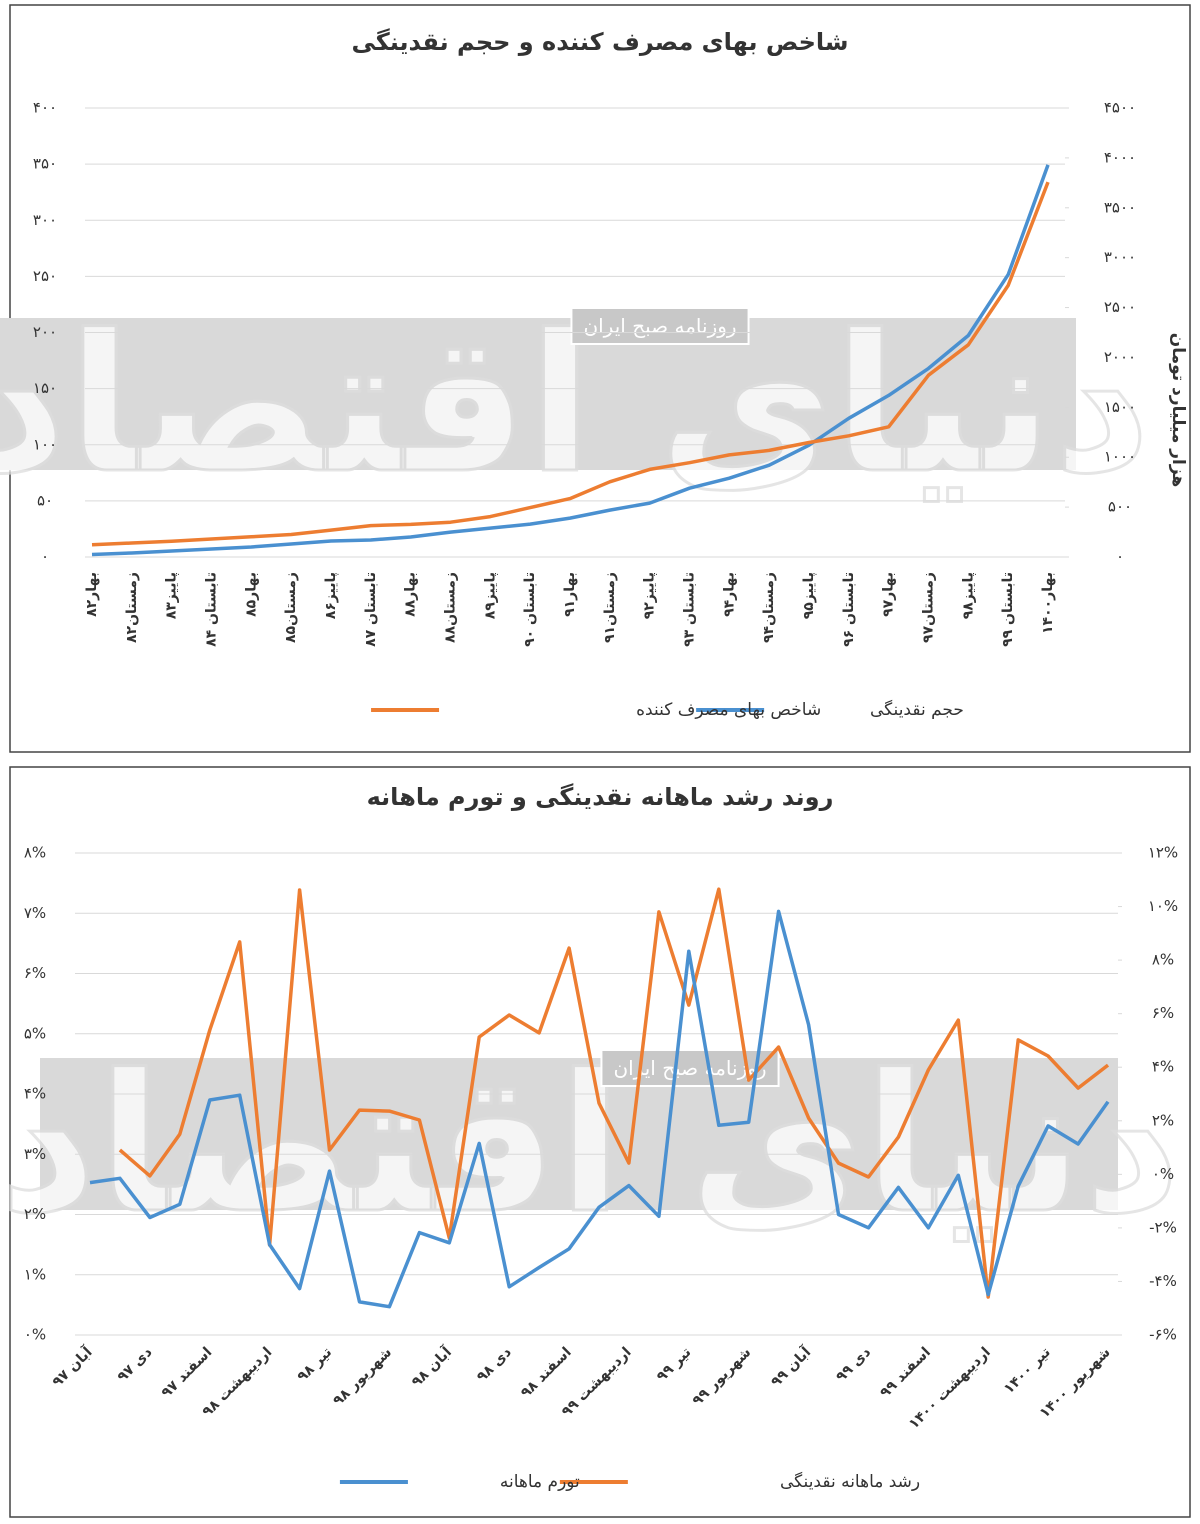 Image resolution: width=1200 pixels, height=1524 pixels. What do you see at coordinates (1120, 108) in the screenshot?
I see `y2-tick-label: ۴۵۰۰` at bounding box center [1120, 108].